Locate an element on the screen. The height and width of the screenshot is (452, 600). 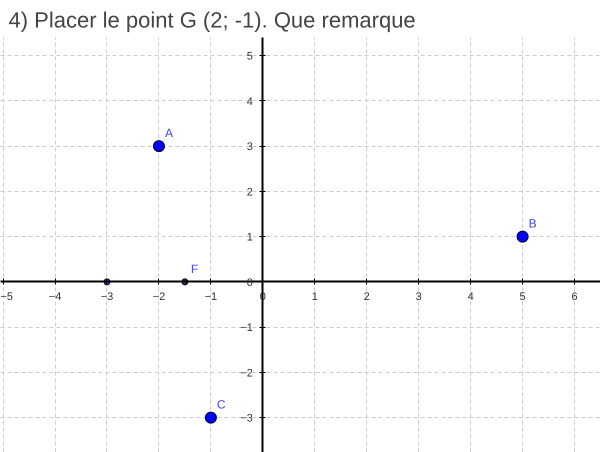
y-tick-label: 4 is located at coordinates (249, 102).